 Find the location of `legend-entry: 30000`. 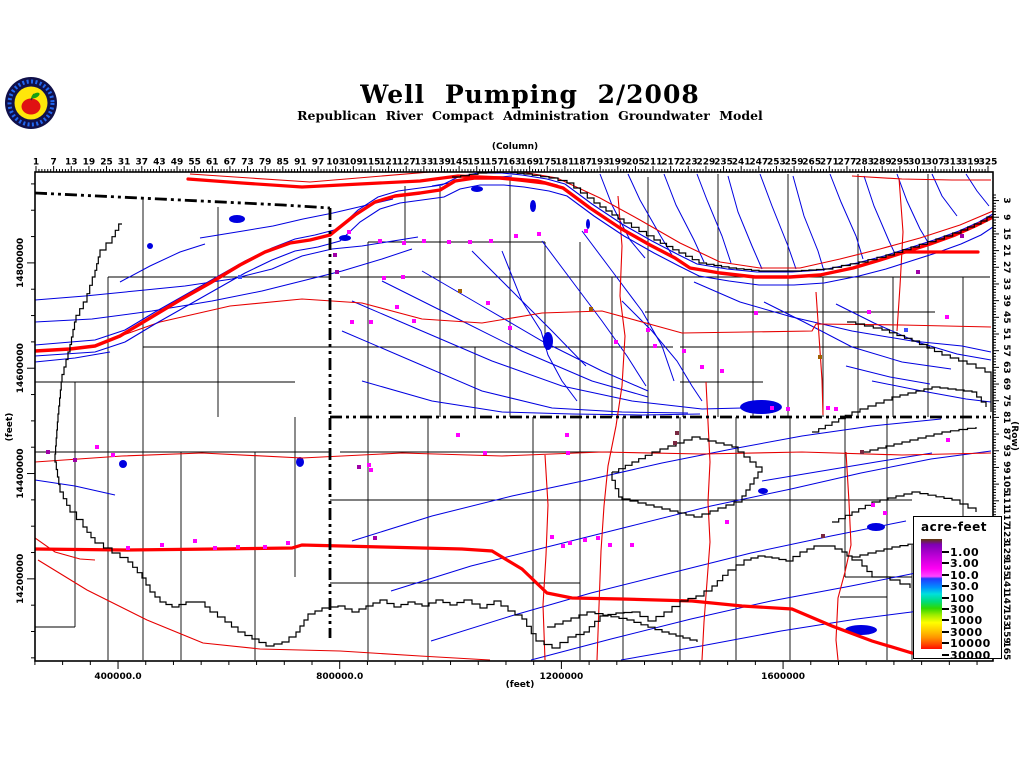

legend-entry: 30000 is located at coordinates (966, 653).